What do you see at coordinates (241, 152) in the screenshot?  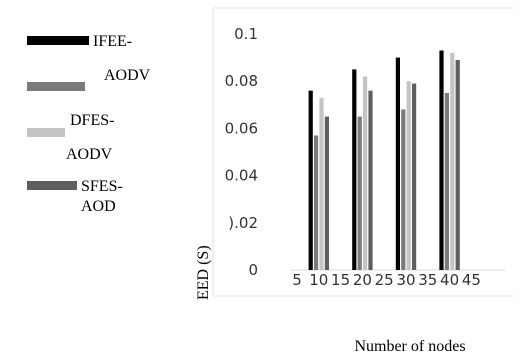 I see `y-axis-ticks: 0 ).02 0.04 0.06 0.08 0.1` at bounding box center [241, 152].